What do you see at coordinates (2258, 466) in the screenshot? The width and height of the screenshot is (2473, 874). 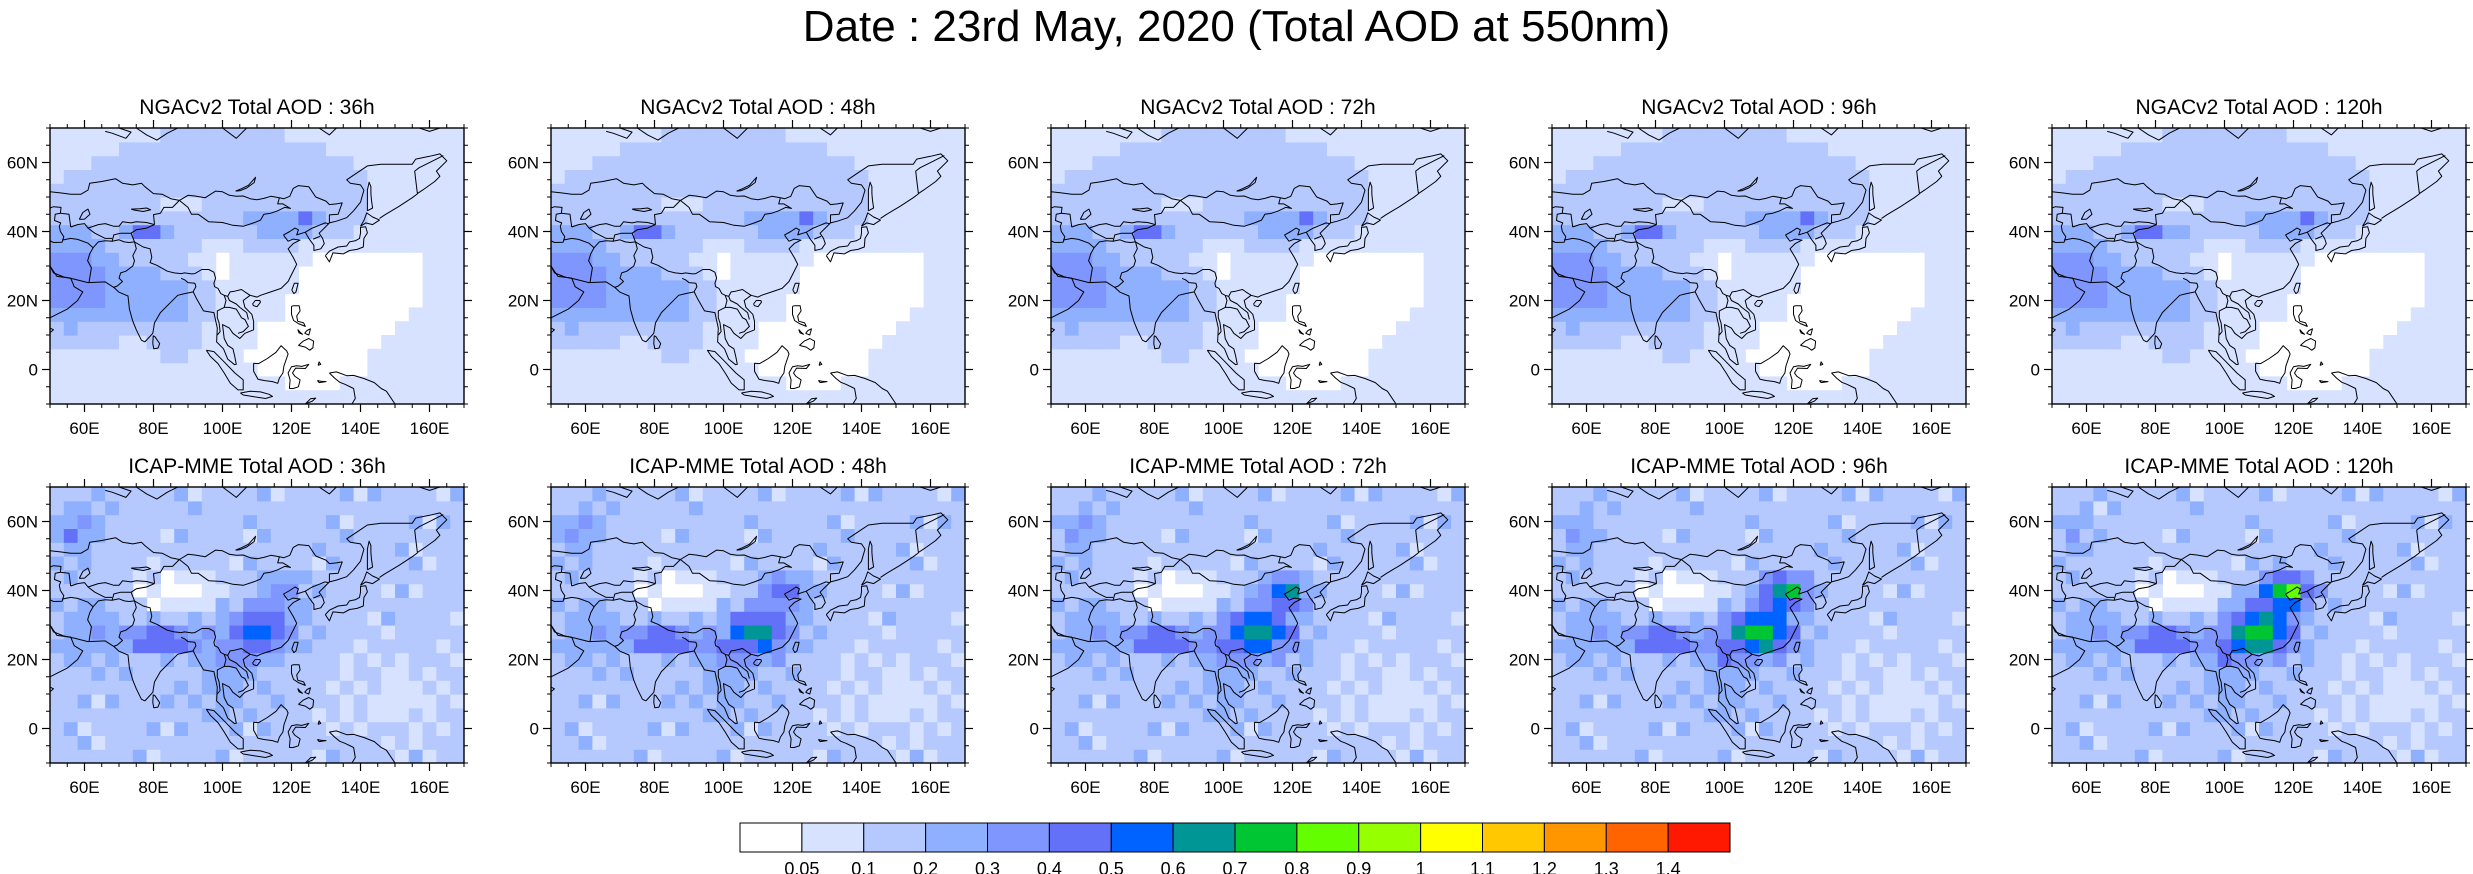 I see `panel-title: ICAP-MME Total AOD : 120h` at bounding box center [2258, 466].